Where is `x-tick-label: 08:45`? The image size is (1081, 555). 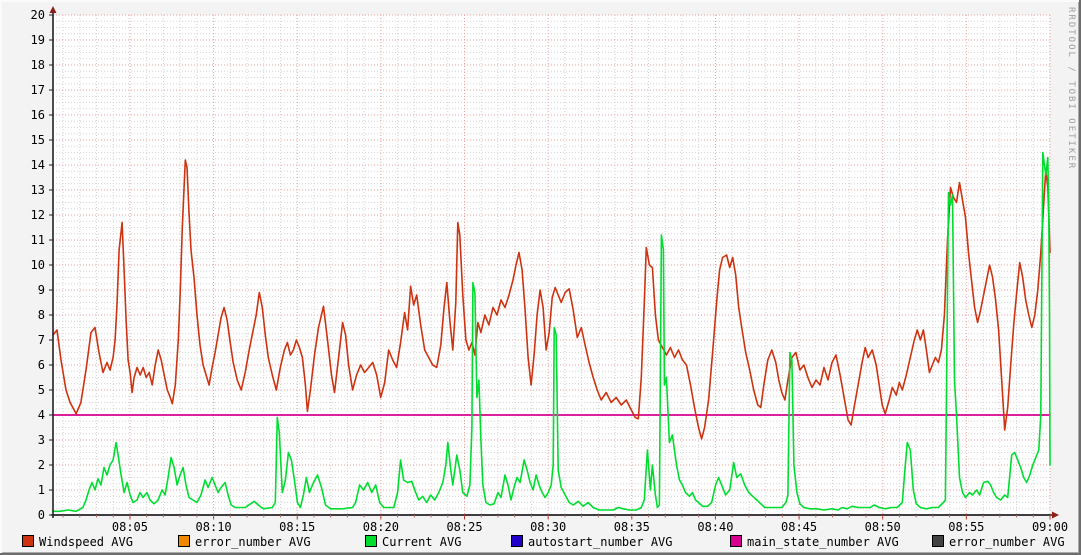 x-tick-label: 08:45 is located at coordinates (799, 527).